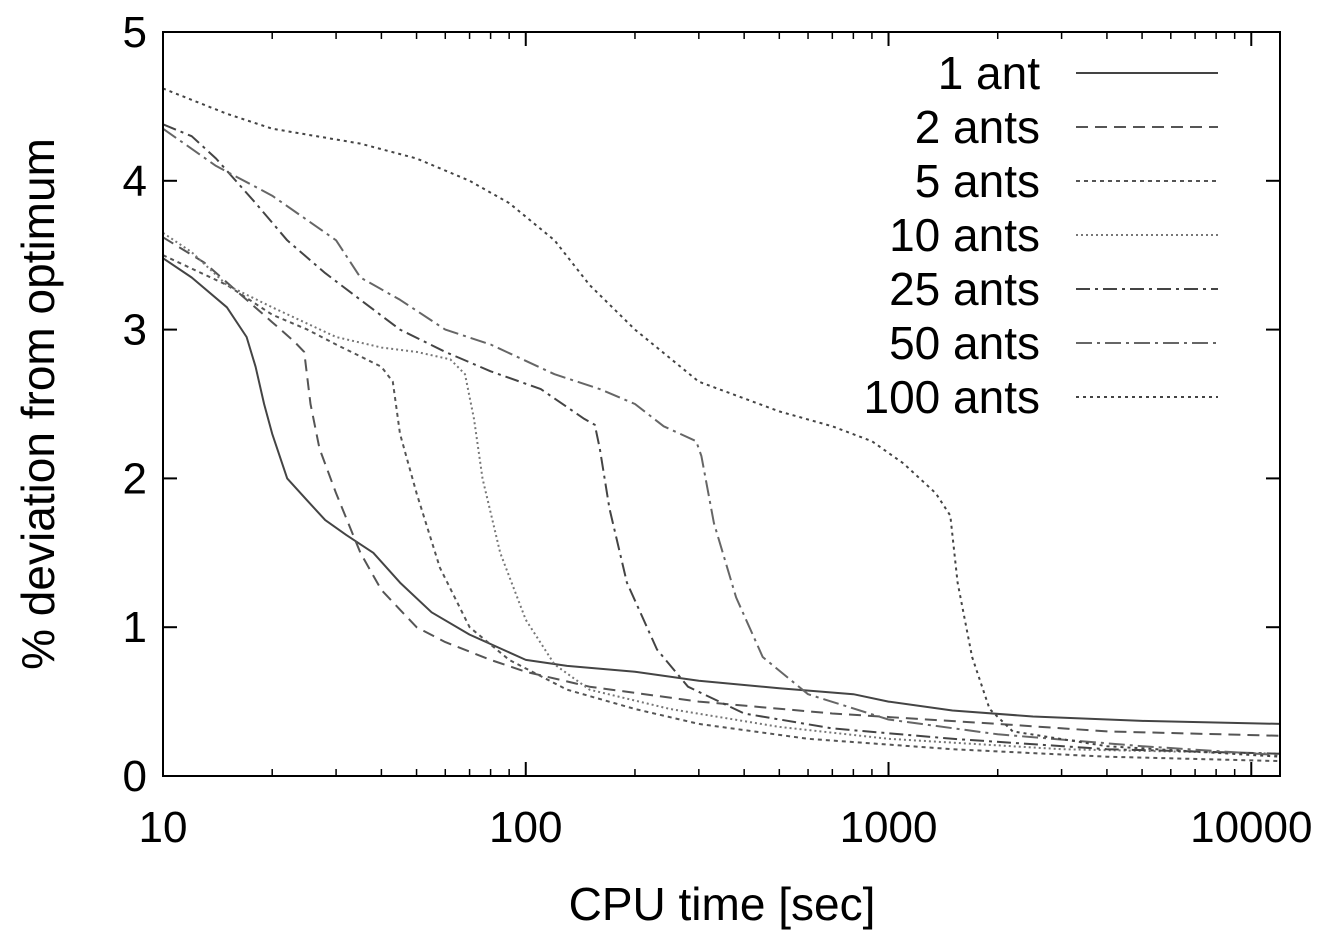  What do you see at coordinates (952, 397) in the screenshot?
I see `legend-label-6: 100 ants` at bounding box center [952, 397].